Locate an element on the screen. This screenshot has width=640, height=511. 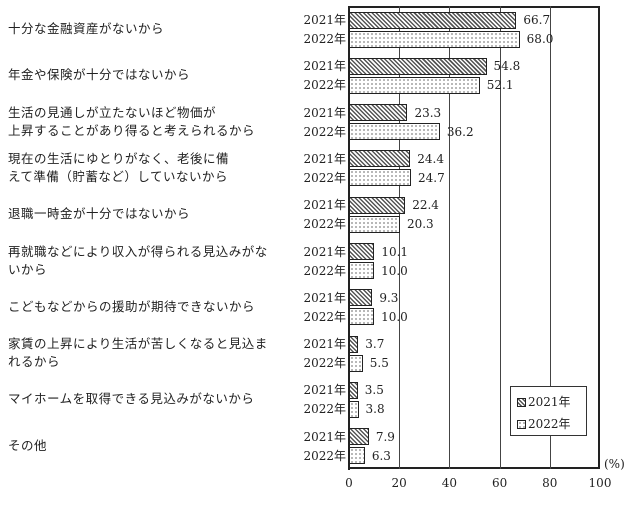
hatch-swatch-icon is located at coordinates (521, 402).